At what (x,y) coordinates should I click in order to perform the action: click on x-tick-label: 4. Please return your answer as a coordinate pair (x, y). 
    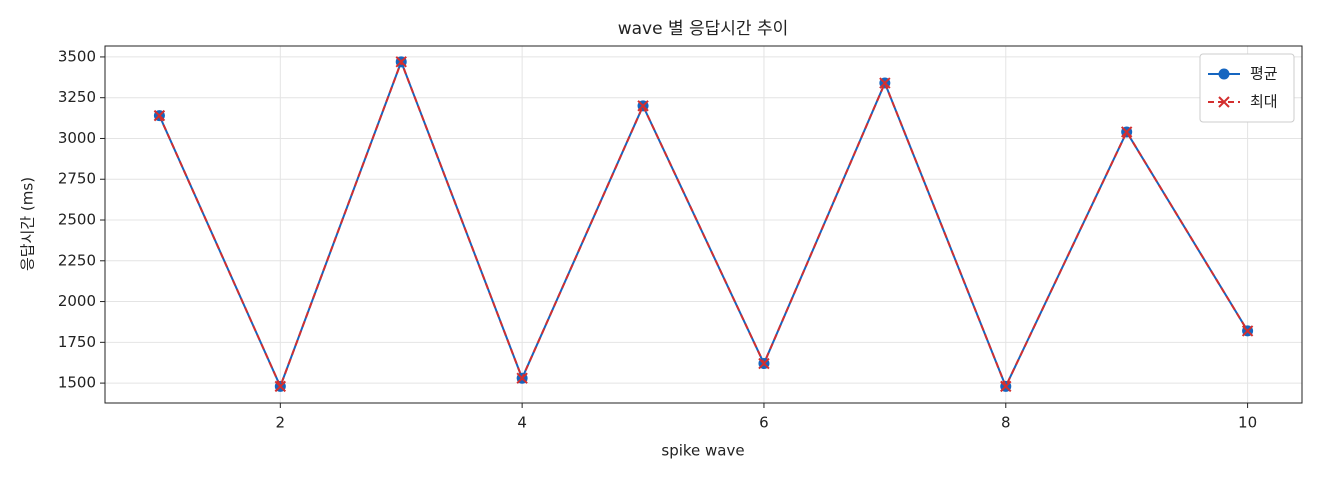
    Looking at the image, I should click on (522, 423).